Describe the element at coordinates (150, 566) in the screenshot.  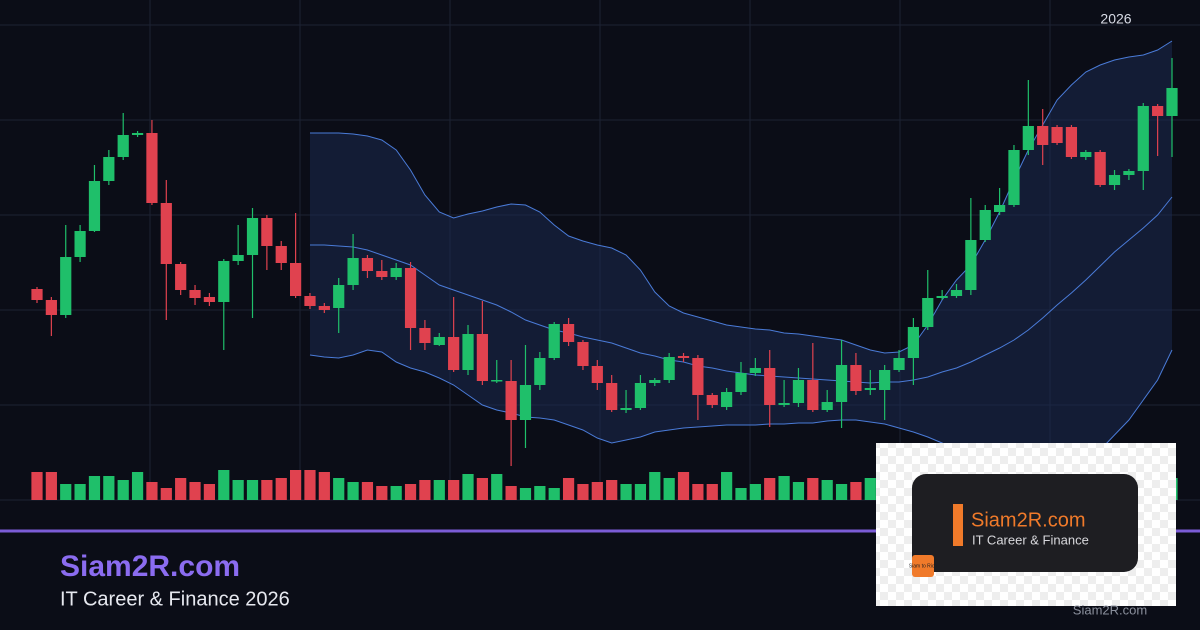
I see `site-title: Siam2R.com` at that location.